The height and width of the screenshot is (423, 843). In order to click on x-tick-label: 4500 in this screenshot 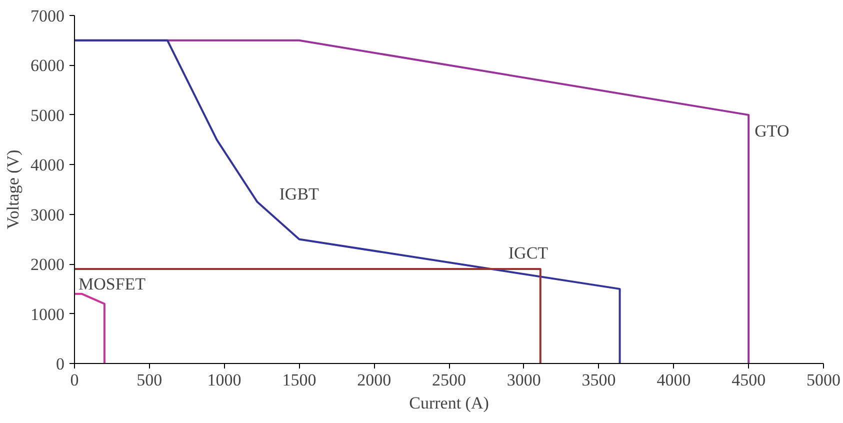, I will do `click(749, 380)`.